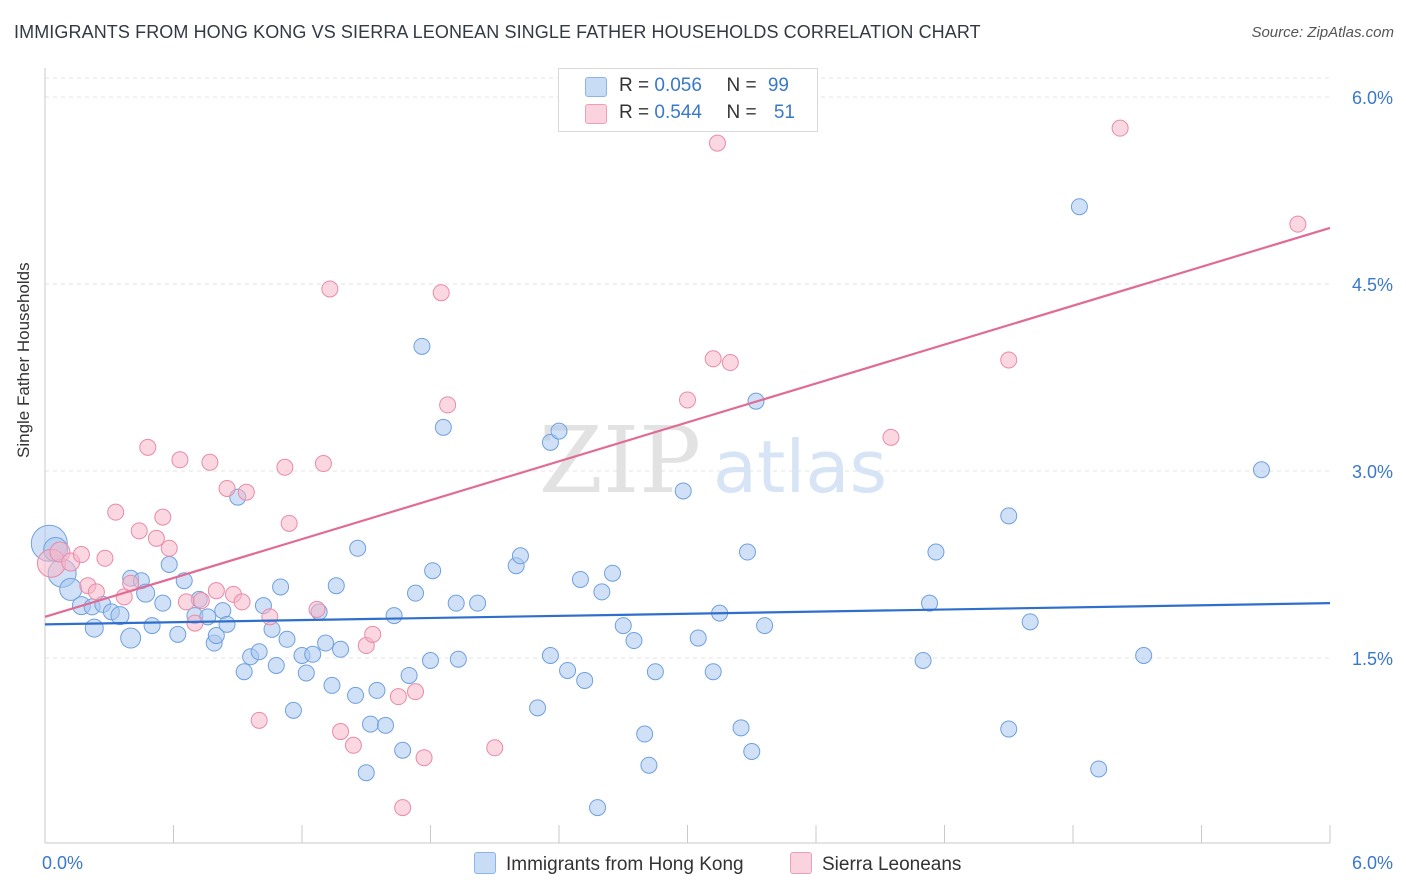 The width and height of the screenshot is (1406, 892). What do you see at coordinates (1372, 863) in the screenshot?
I see `x-tick-label: 6.0%` at bounding box center [1372, 863].